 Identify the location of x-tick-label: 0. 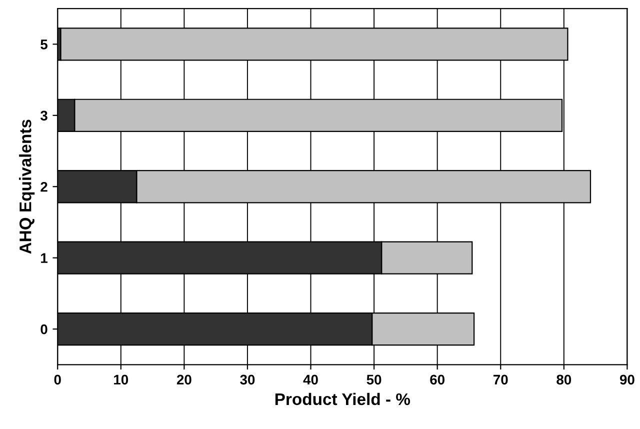
(57, 379).